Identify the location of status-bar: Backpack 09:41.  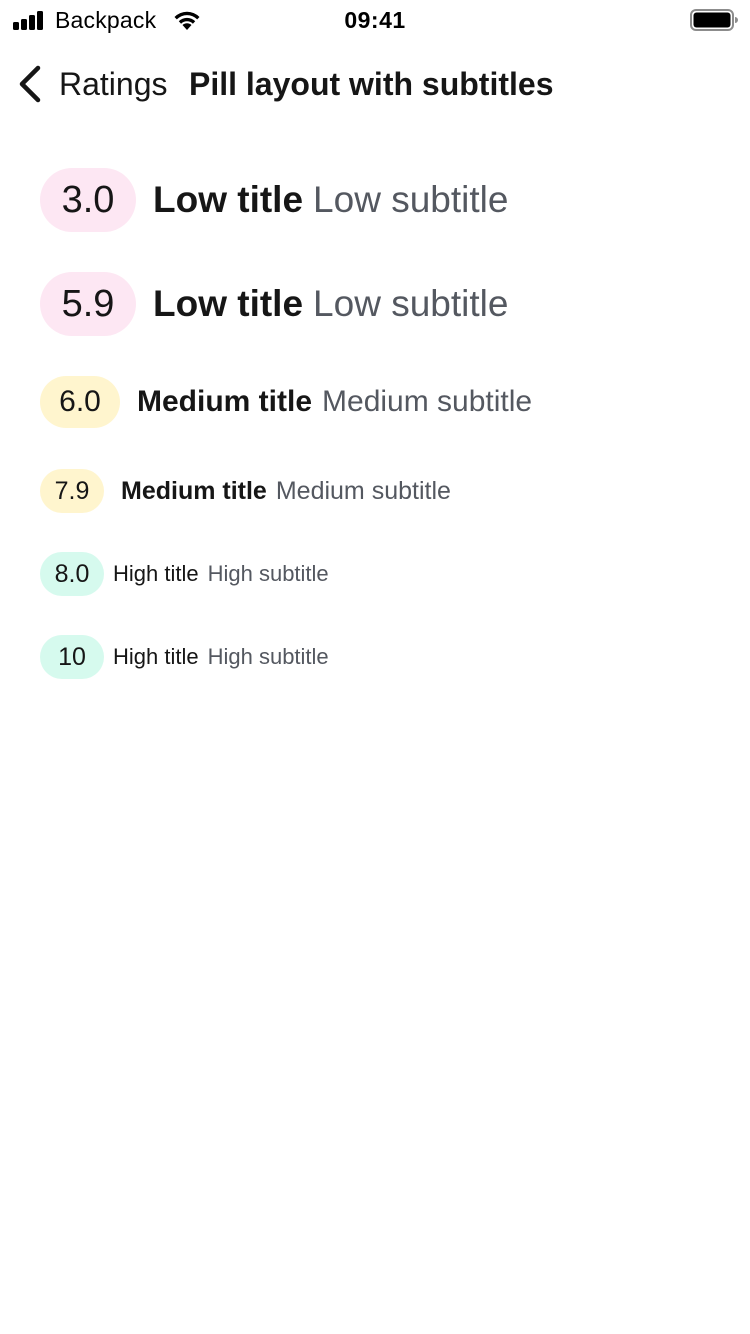
(375, 20).